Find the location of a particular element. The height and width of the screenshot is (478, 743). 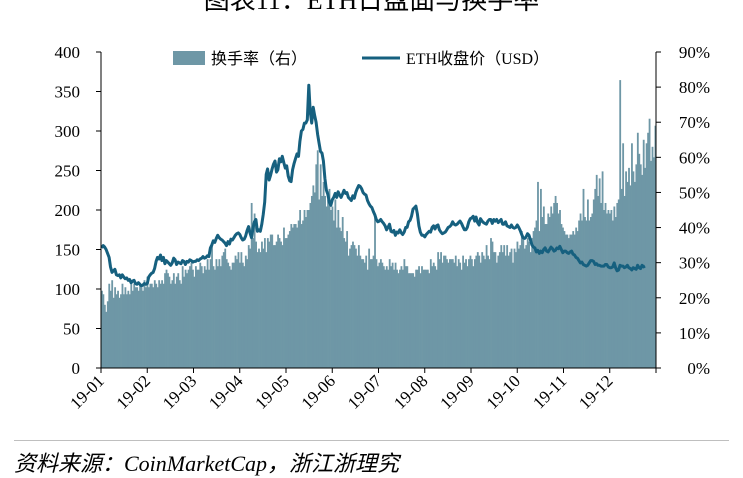

x-tick-label: 19-04 is located at coordinates (226, 392).